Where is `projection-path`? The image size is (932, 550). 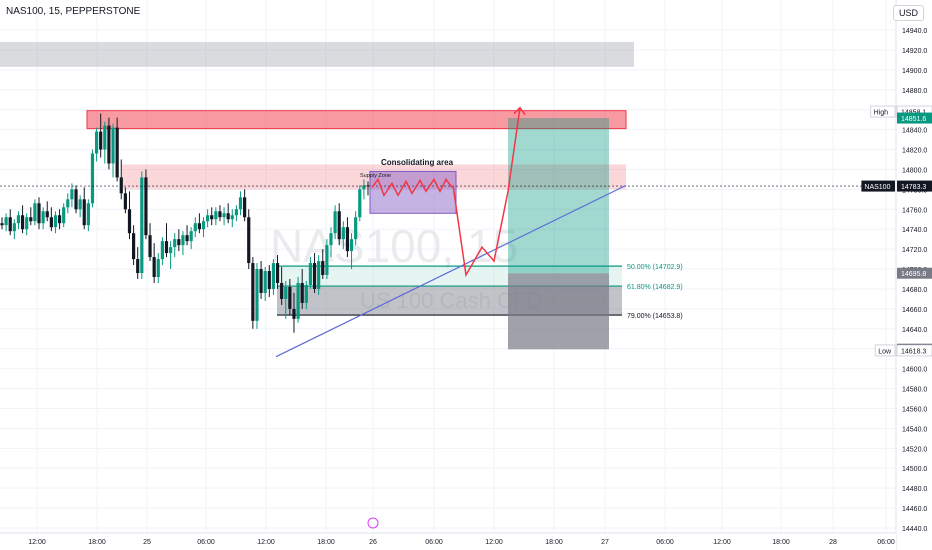
projection-path is located at coordinates (486, 192).